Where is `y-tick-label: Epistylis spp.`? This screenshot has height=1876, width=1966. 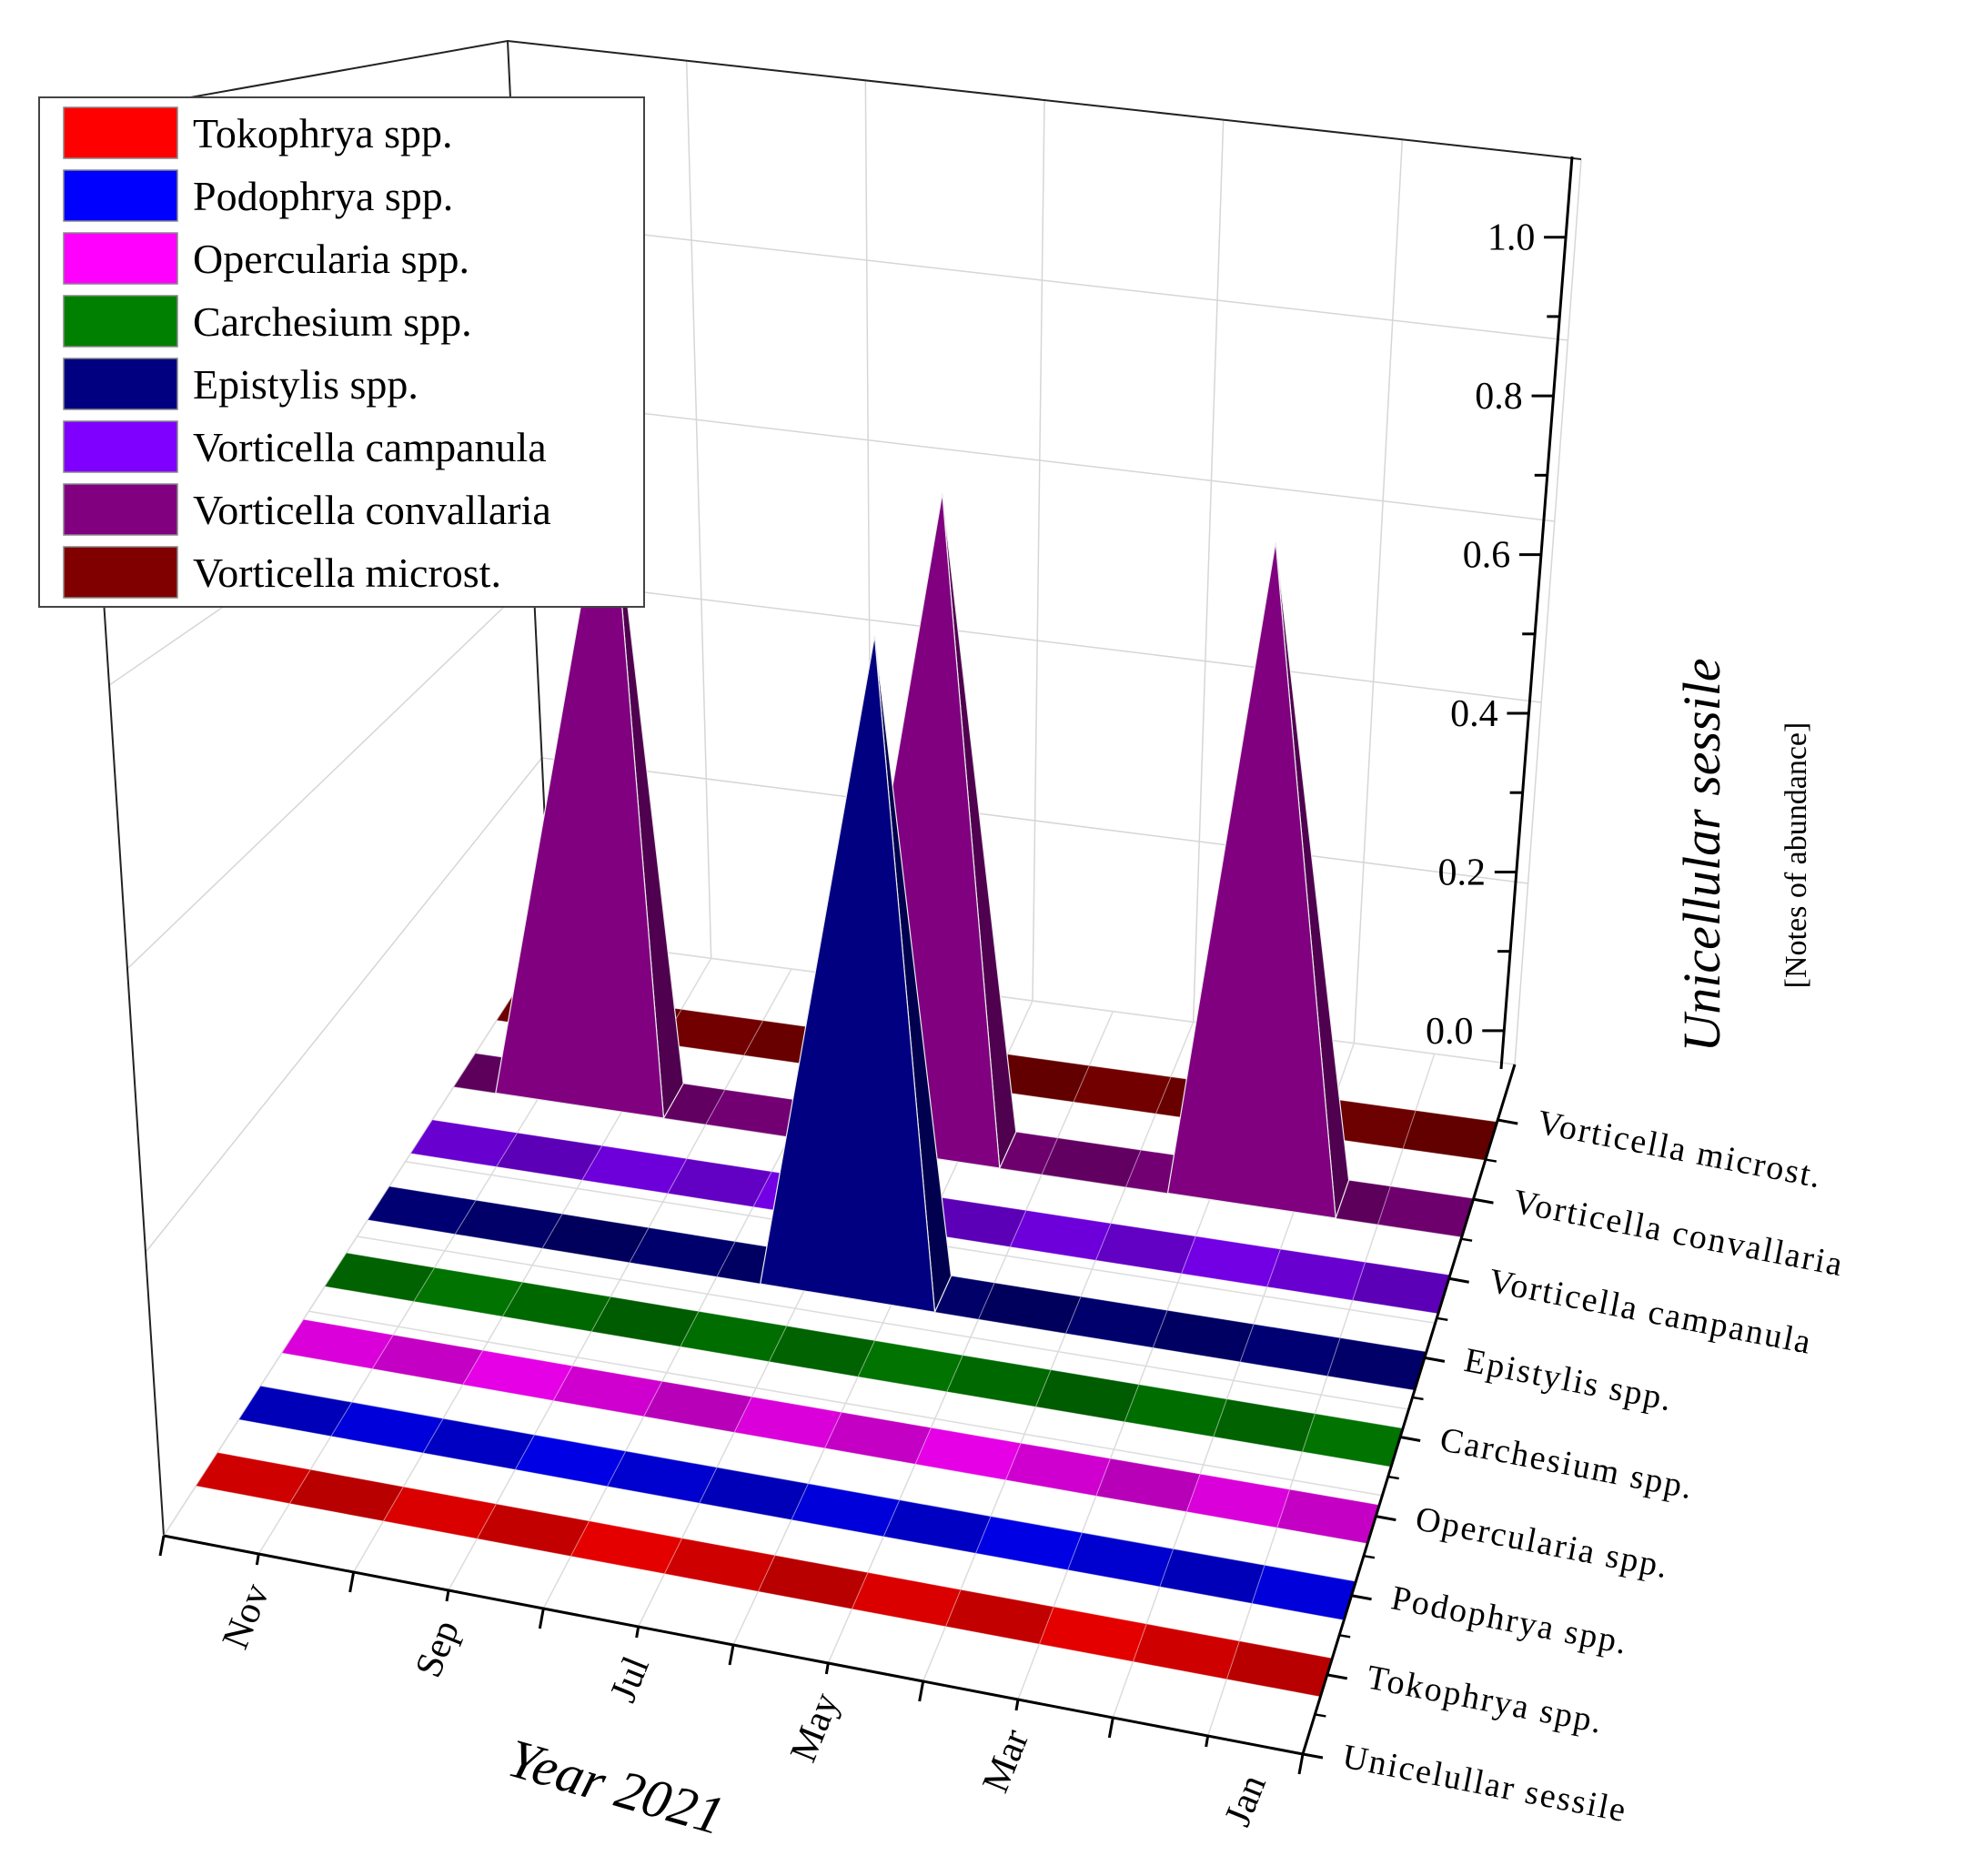
y-tick-label: Epistylis spp. is located at coordinates (1569, 1380).